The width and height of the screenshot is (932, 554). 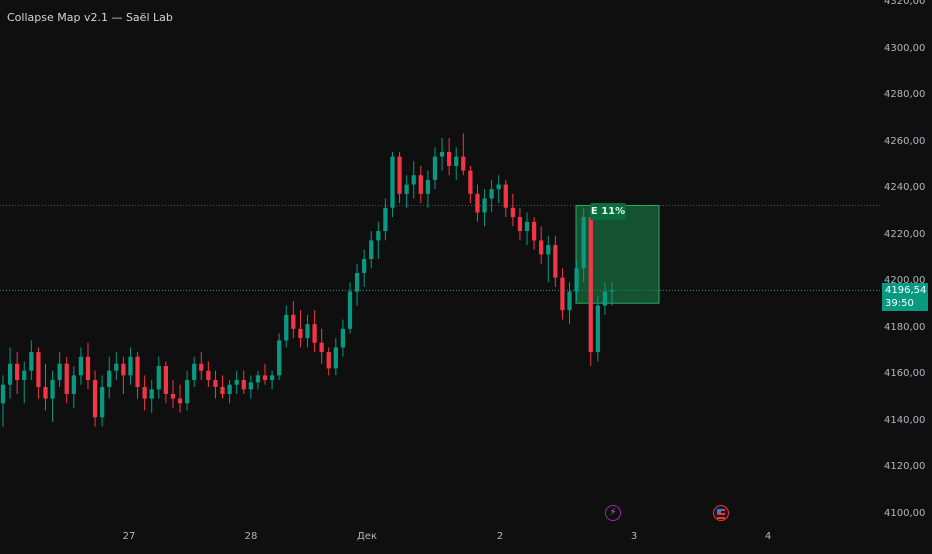 I want to click on y-tick-label: 4200,00, so click(x=905, y=281).